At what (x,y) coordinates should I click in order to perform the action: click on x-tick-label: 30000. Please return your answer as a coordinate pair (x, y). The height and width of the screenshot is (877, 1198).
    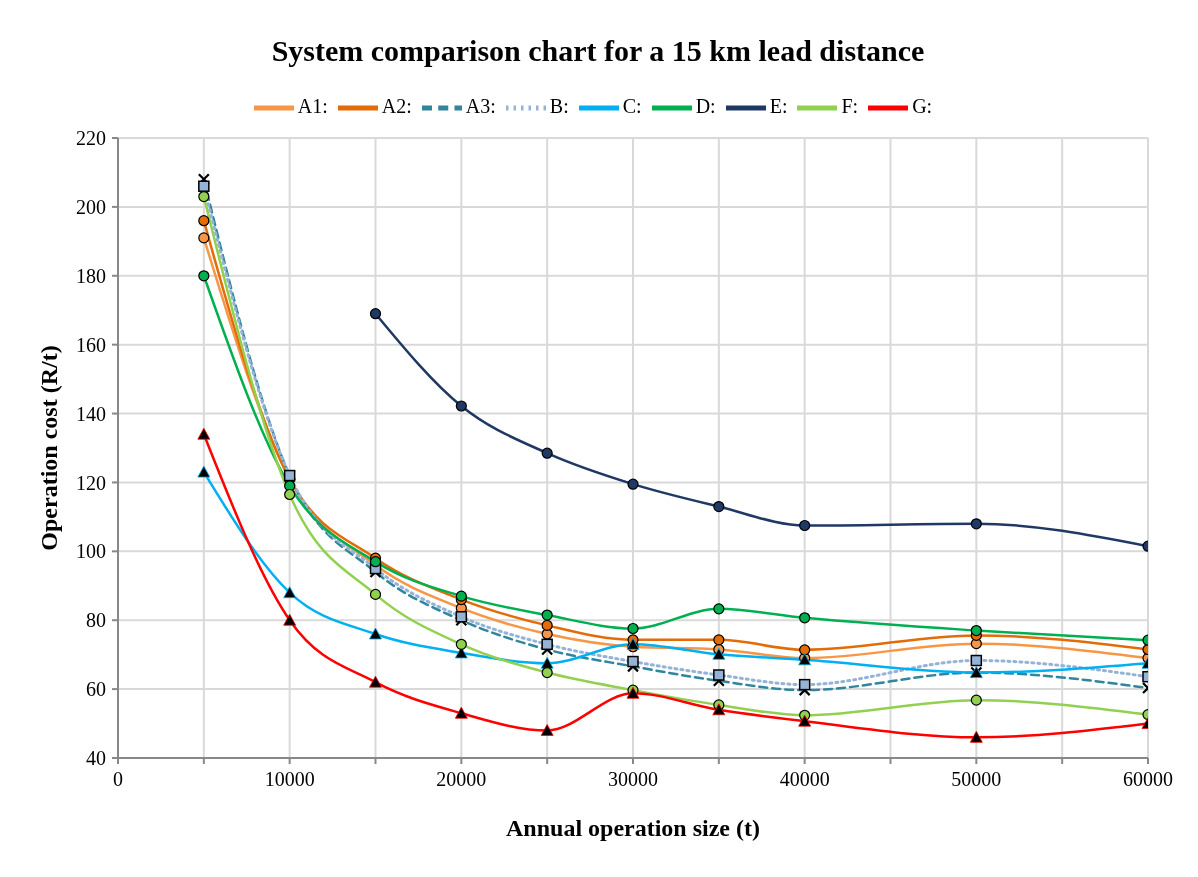
    Looking at the image, I should click on (633, 779).